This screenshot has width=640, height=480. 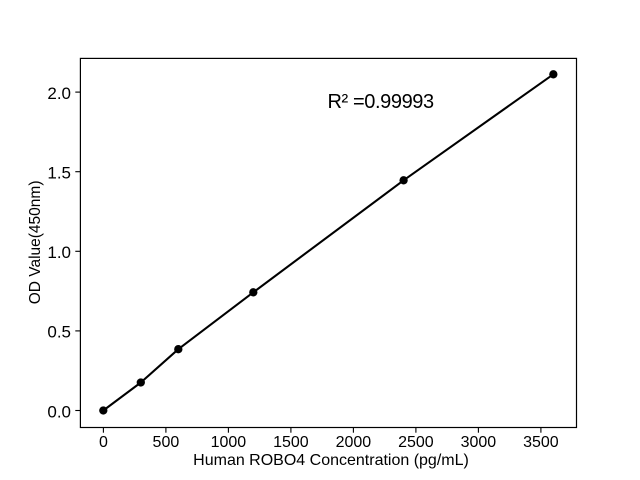 What do you see at coordinates (59, 252) in the screenshot?
I see `svg-text: 1.0` at bounding box center [59, 252].